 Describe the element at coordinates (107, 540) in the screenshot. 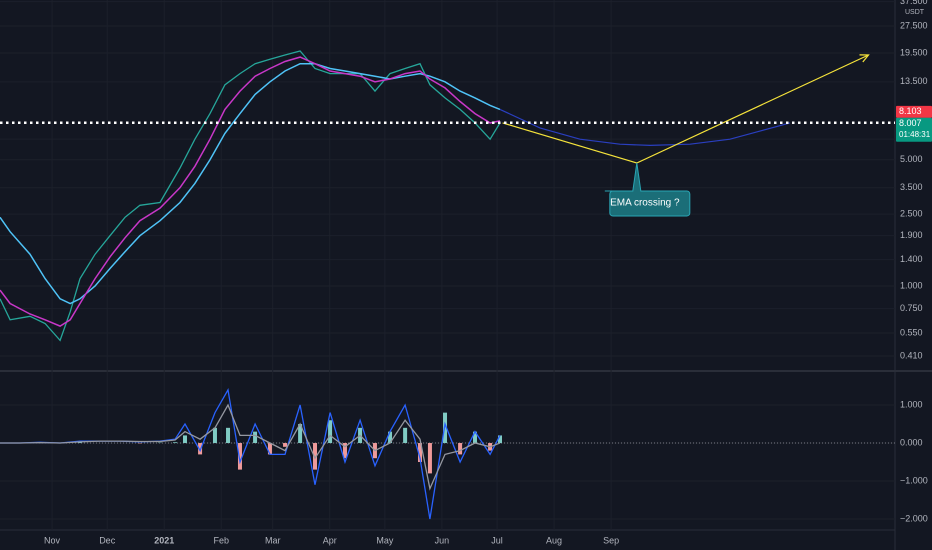

I see `x-tick-label: Dec` at that location.